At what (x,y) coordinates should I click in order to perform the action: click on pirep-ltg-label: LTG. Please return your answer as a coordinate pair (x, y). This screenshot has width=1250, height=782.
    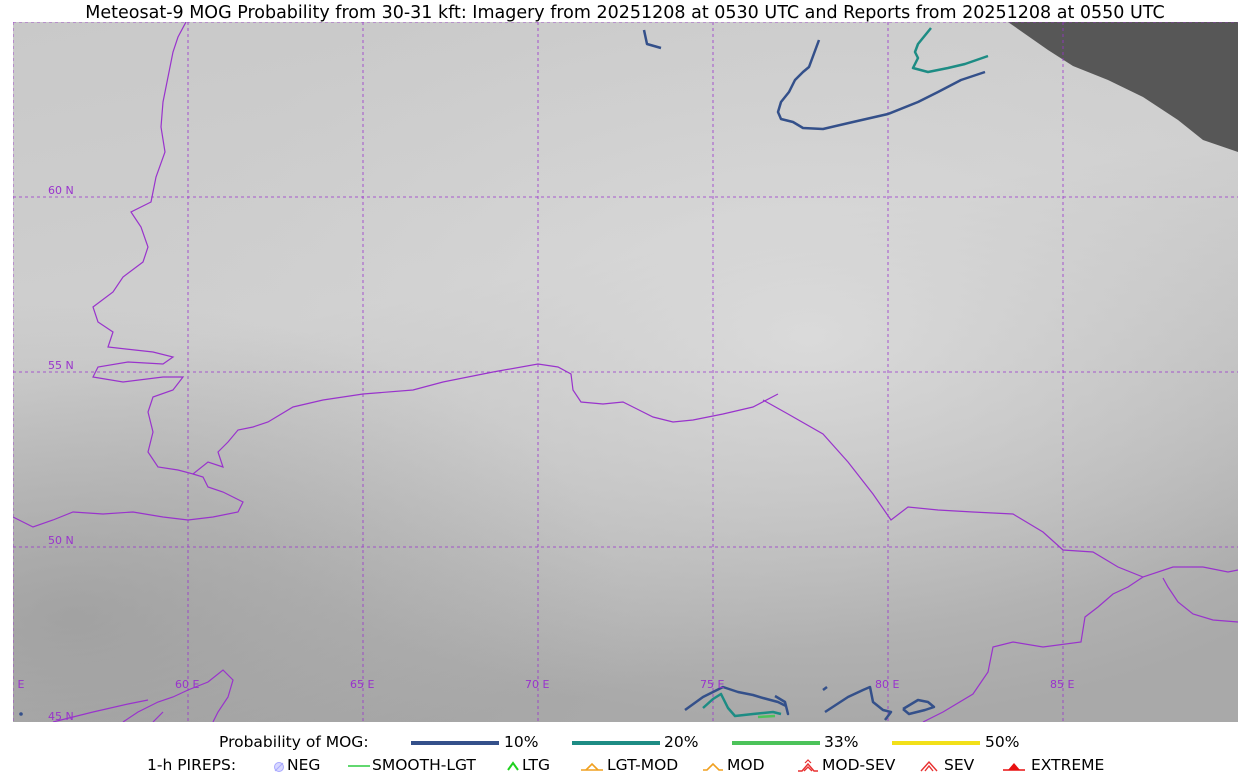
    Looking at the image, I should click on (536, 765).